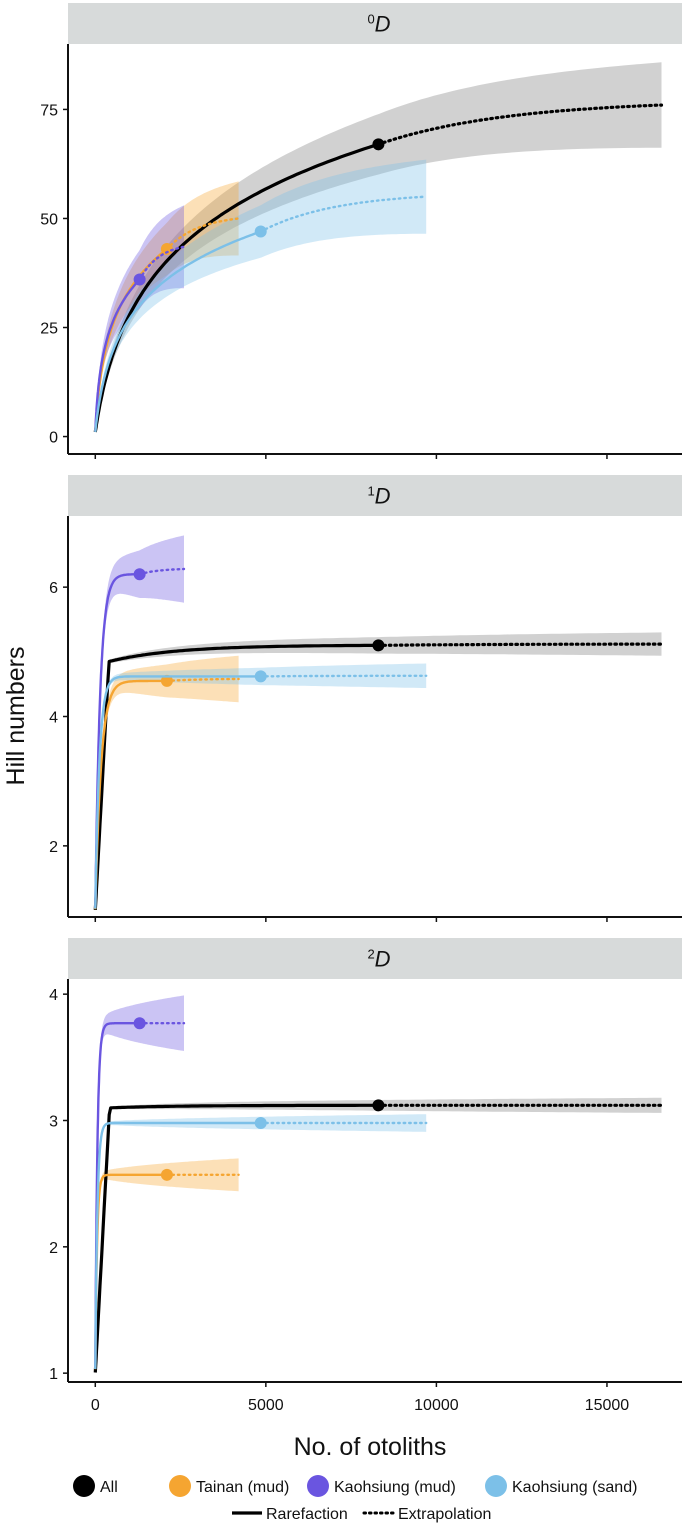 Image resolution: width=685 pixels, height=1534 pixels. I want to click on legend-label-tainan: Tainan (mud), so click(242, 1487).